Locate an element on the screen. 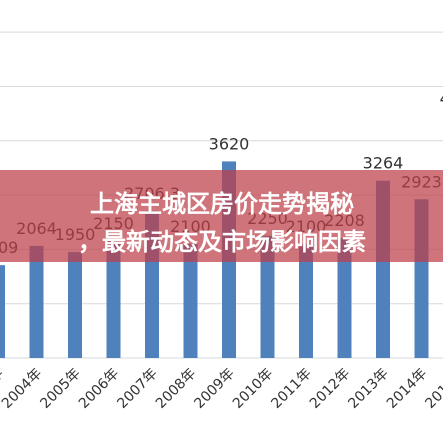 Image resolution: width=443 pixels, height=443 pixels. data-label: 3620 is located at coordinates (229, 143).